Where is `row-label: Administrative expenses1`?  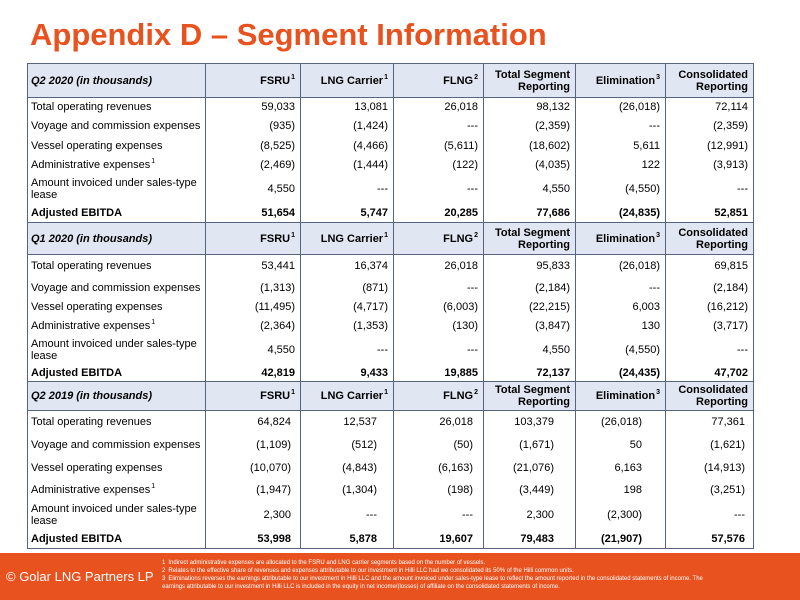
row-label: Administrative expenses1 is located at coordinates (116, 165).